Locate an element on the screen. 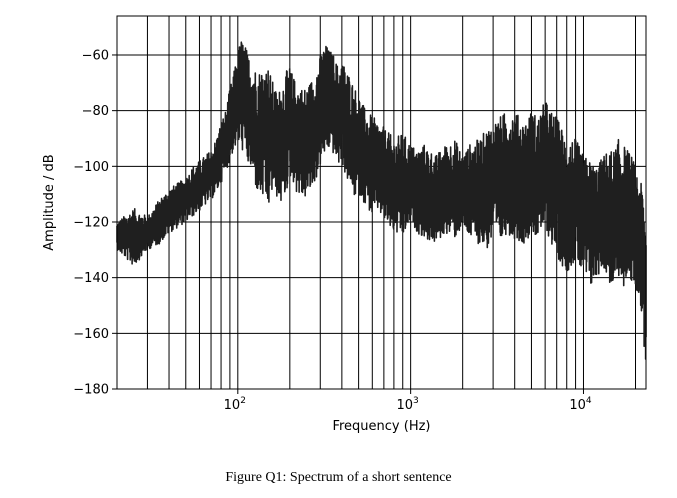 The image size is (677, 498). y-tick-label: −80 is located at coordinates (95, 111).